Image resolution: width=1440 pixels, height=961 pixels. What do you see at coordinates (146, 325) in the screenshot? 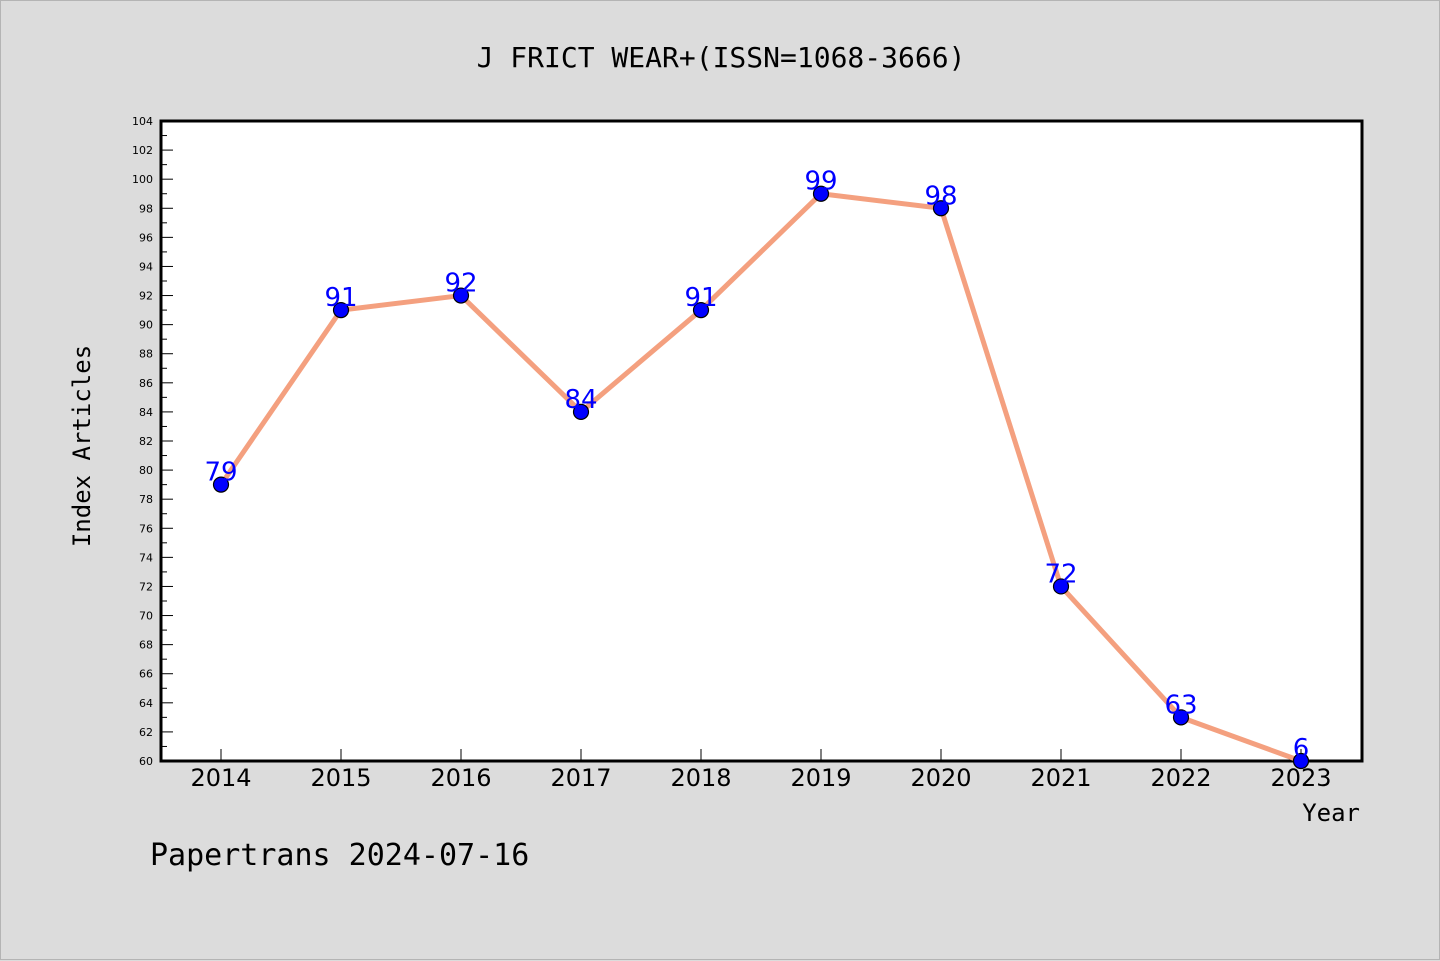
I see `y-tick-label: 90` at bounding box center [146, 325].